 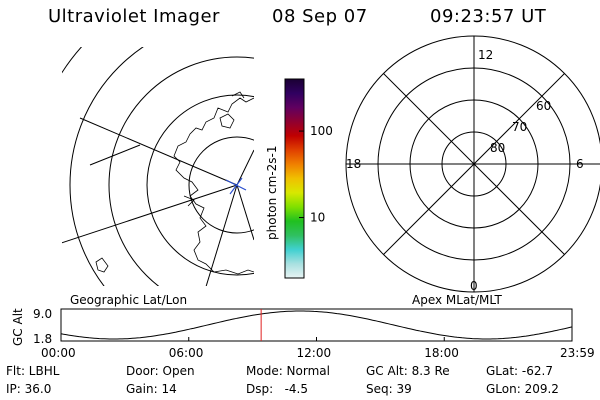 What do you see at coordinates (580, 164) in the screenshot?
I see `mlt-label-6: 6` at bounding box center [580, 164].